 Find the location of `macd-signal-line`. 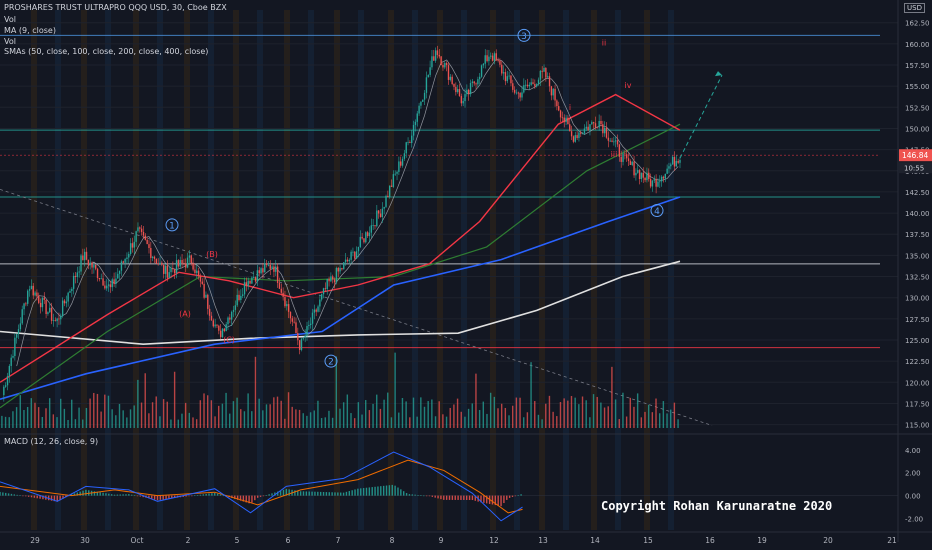

macd-signal-line is located at coordinates (261, 486).